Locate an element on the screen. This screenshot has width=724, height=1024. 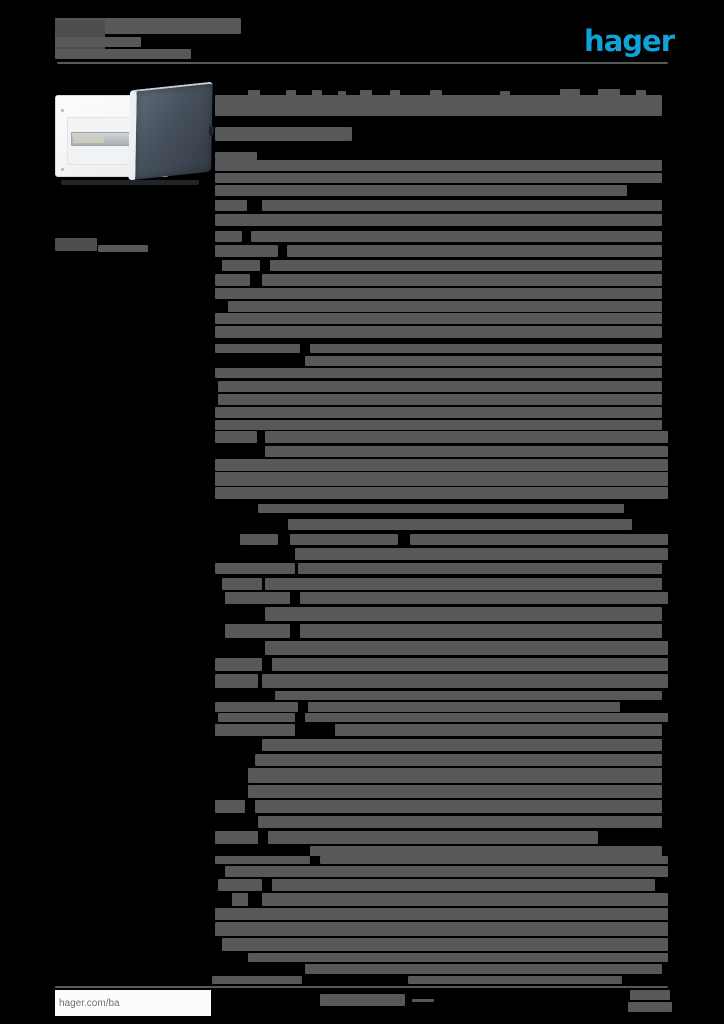
enclosure-door is located at coordinates (171, 131).